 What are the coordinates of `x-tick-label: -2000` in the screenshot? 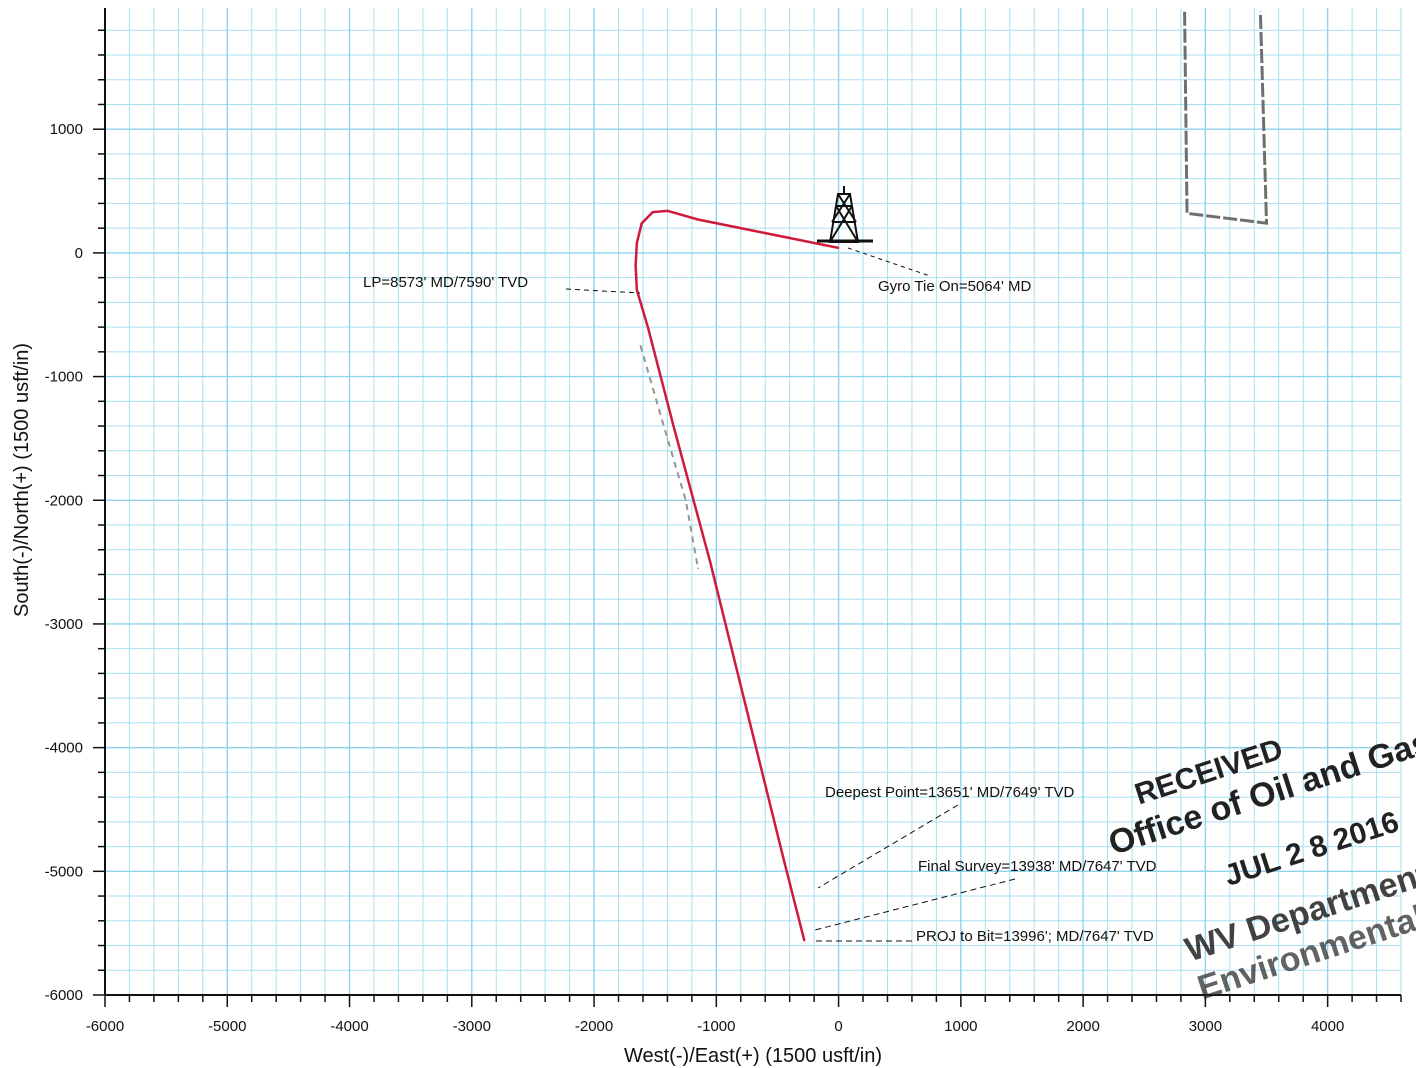 It's located at (594, 1026).